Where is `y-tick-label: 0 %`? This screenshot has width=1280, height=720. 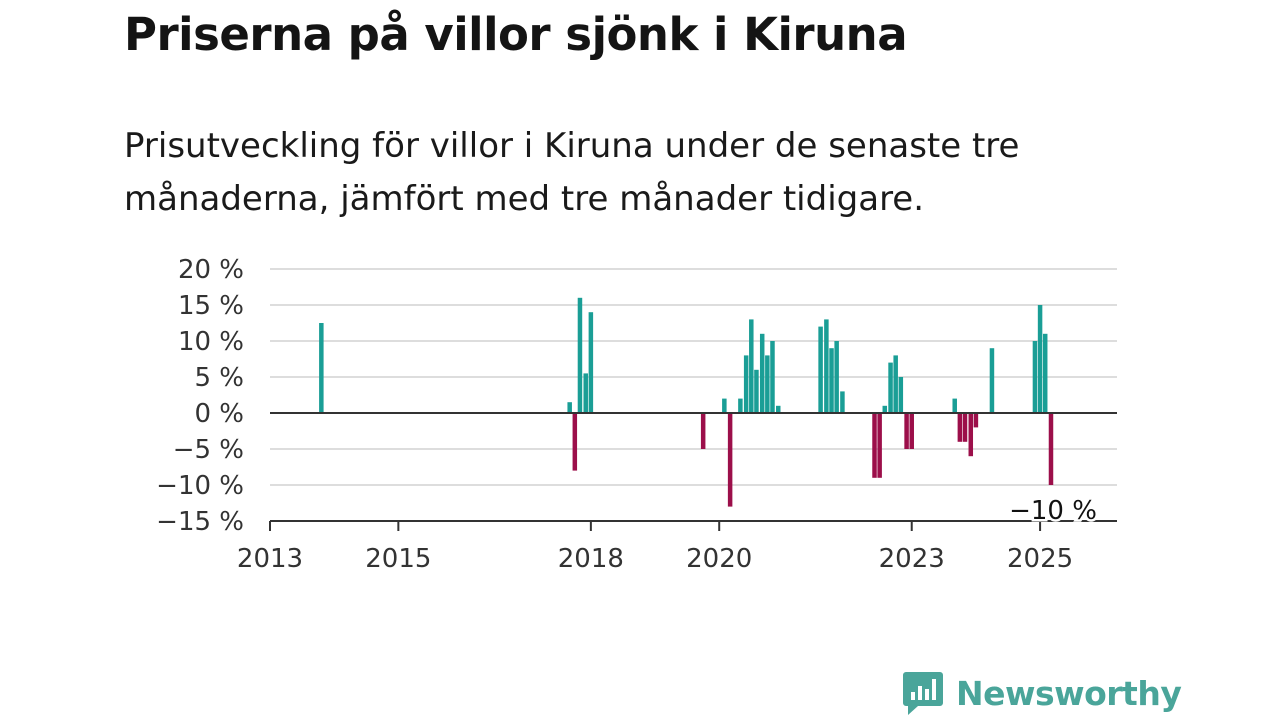
y-tick-label: 0 % is located at coordinates (219, 414).